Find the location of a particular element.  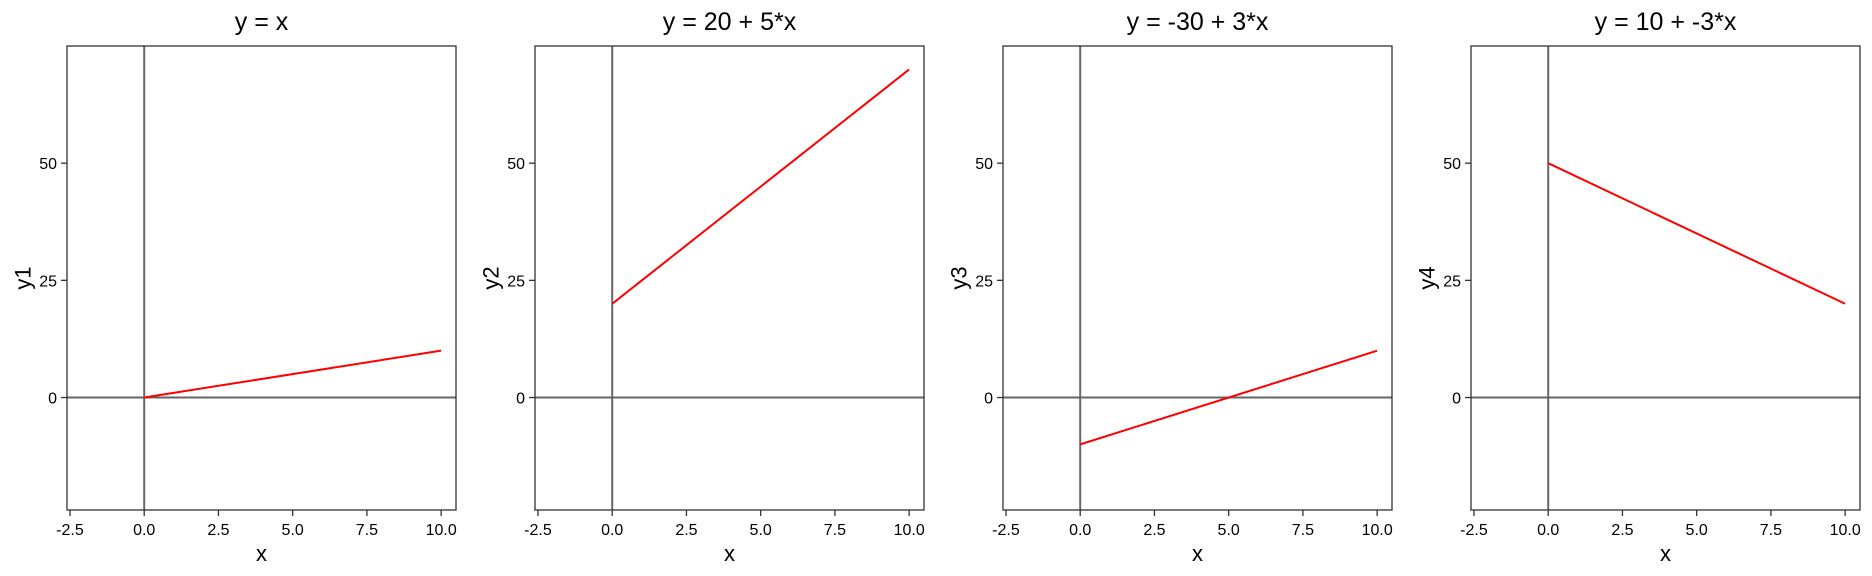

y-axis-label: y2 is located at coordinates (491, 277).